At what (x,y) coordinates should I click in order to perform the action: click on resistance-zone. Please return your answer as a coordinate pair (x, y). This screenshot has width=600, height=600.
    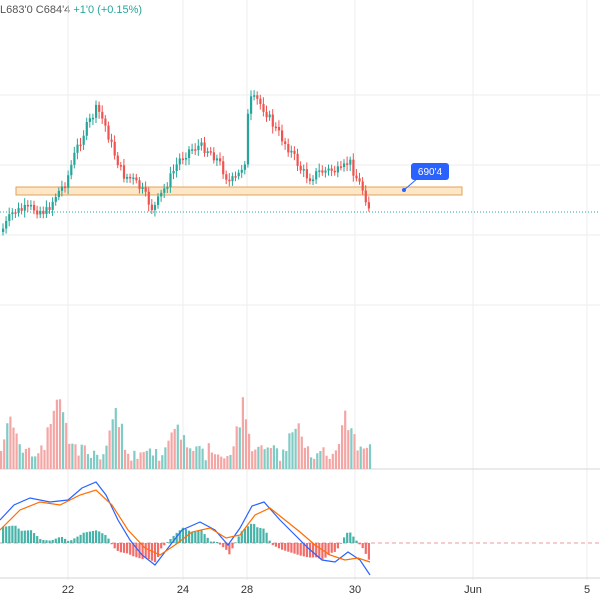
    Looking at the image, I should click on (239, 191).